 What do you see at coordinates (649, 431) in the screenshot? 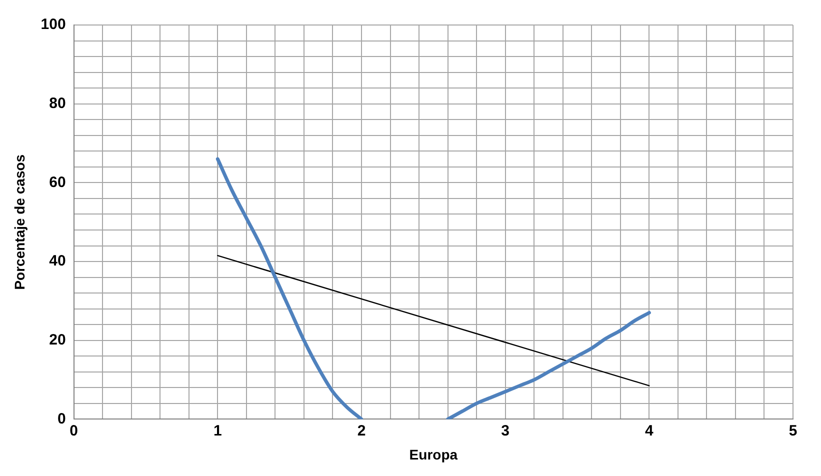
I see `x-tick-label: 4` at bounding box center [649, 431].